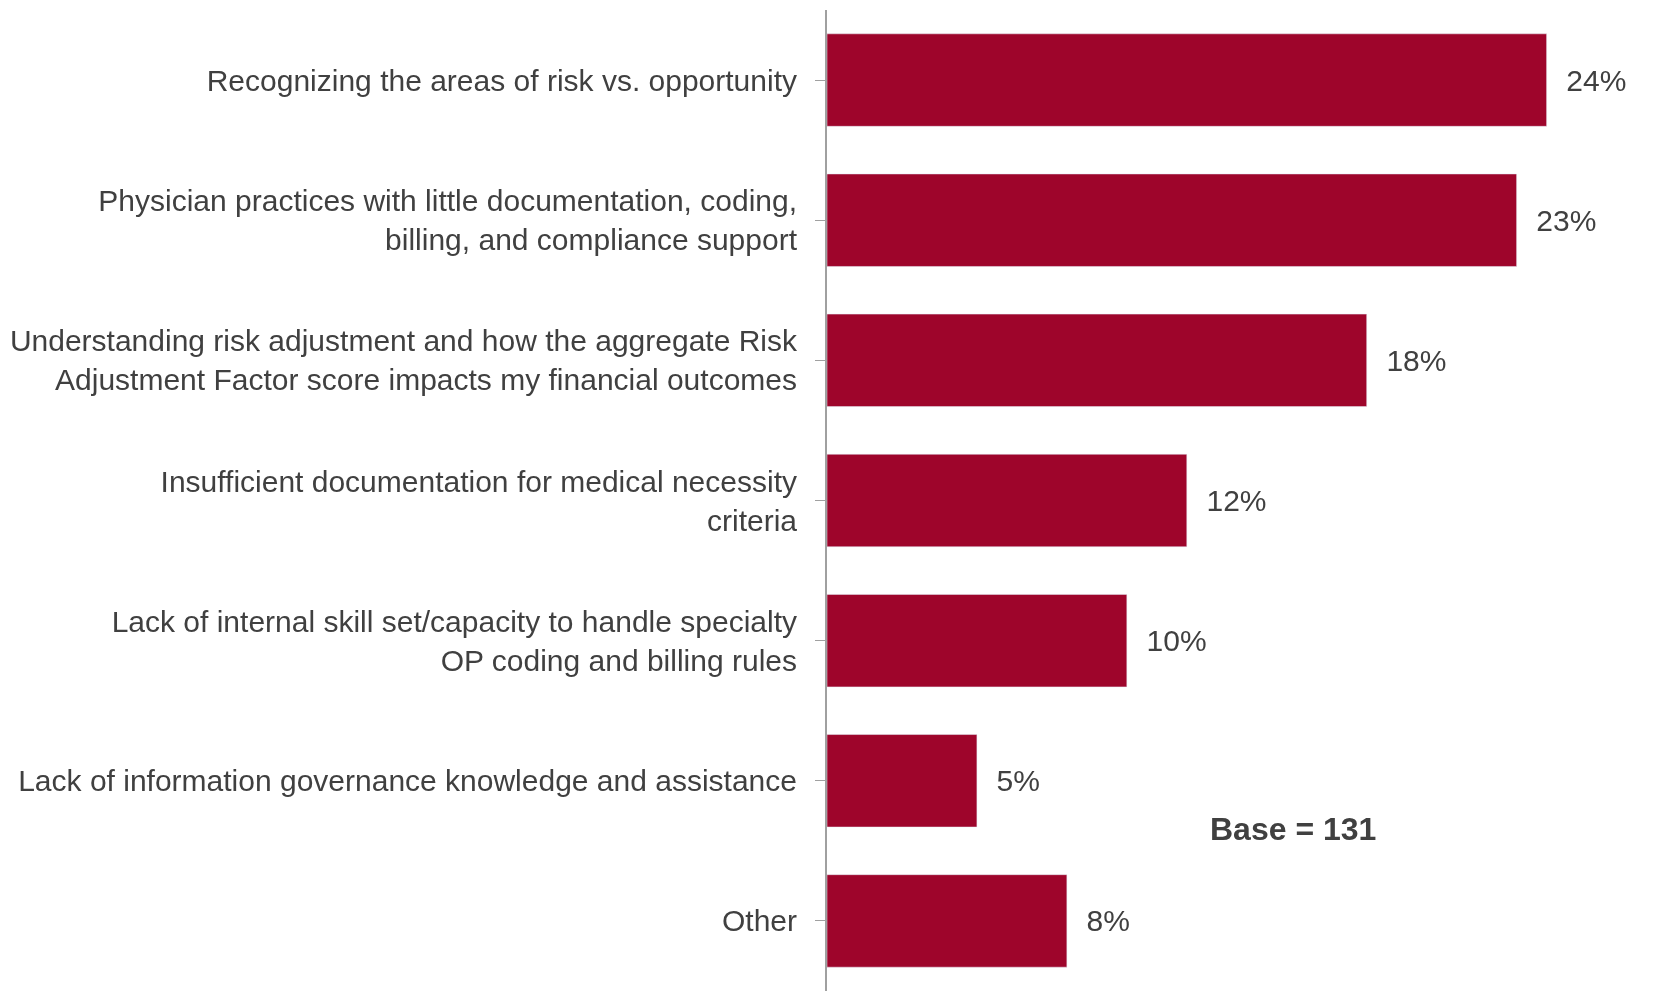 The height and width of the screenshot is (1001, 1671). What do you see at coordinates (1099, 921) in the screenshot?
I see `data-label: 8%` at bounding box center [1099, 921].